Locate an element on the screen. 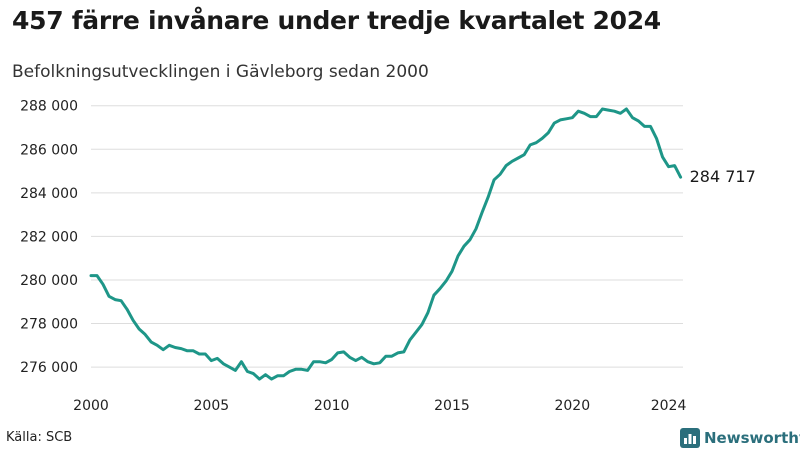  brand-logo: Newsworthy is located at coordinates (740, 438).